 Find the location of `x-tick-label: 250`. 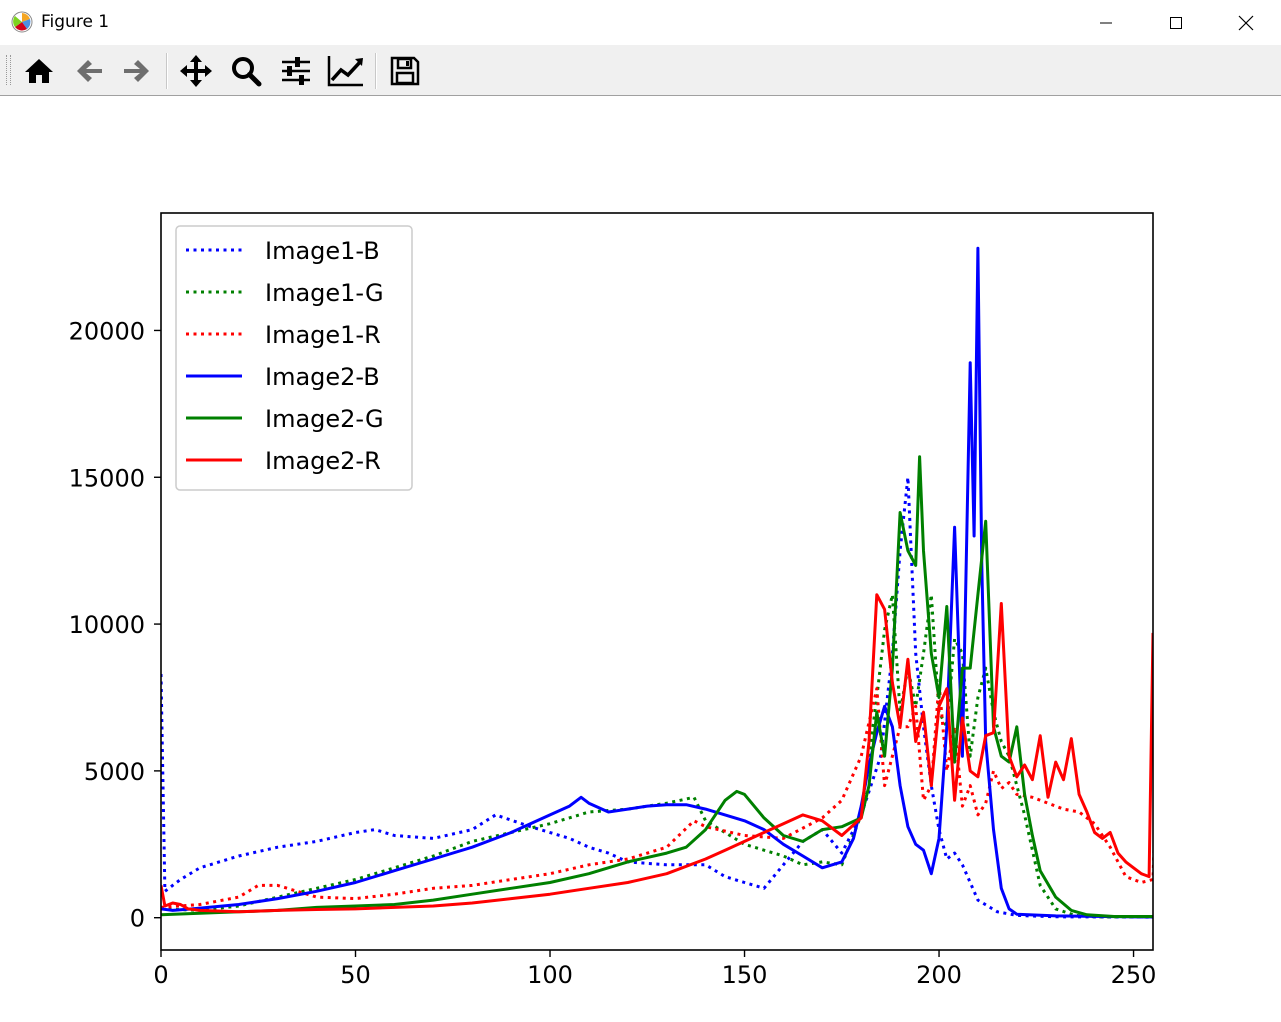

x-tick-label: 250 is located at coordinates (1134, 975).